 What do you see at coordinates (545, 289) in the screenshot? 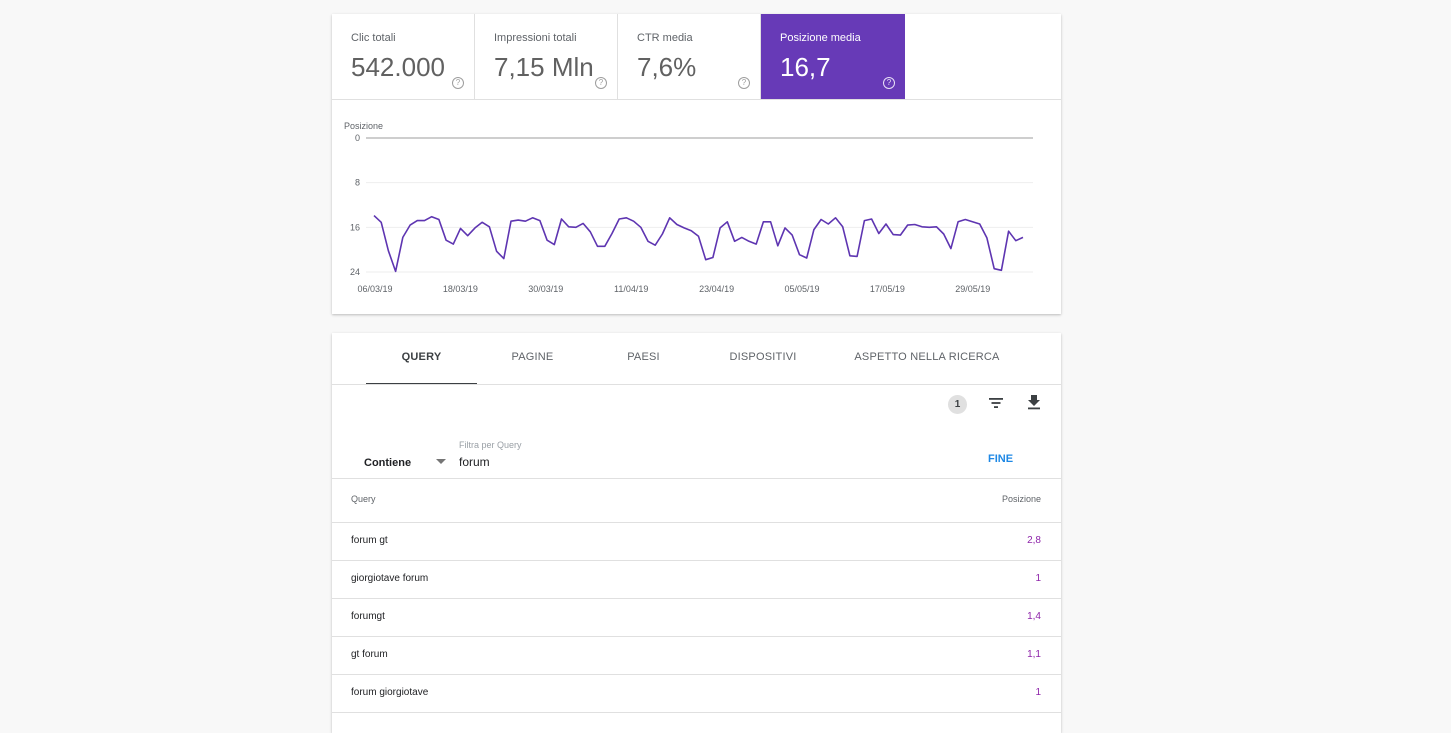
I see `x-tick-label: 30/03/19` at bounding box center [545, 289].